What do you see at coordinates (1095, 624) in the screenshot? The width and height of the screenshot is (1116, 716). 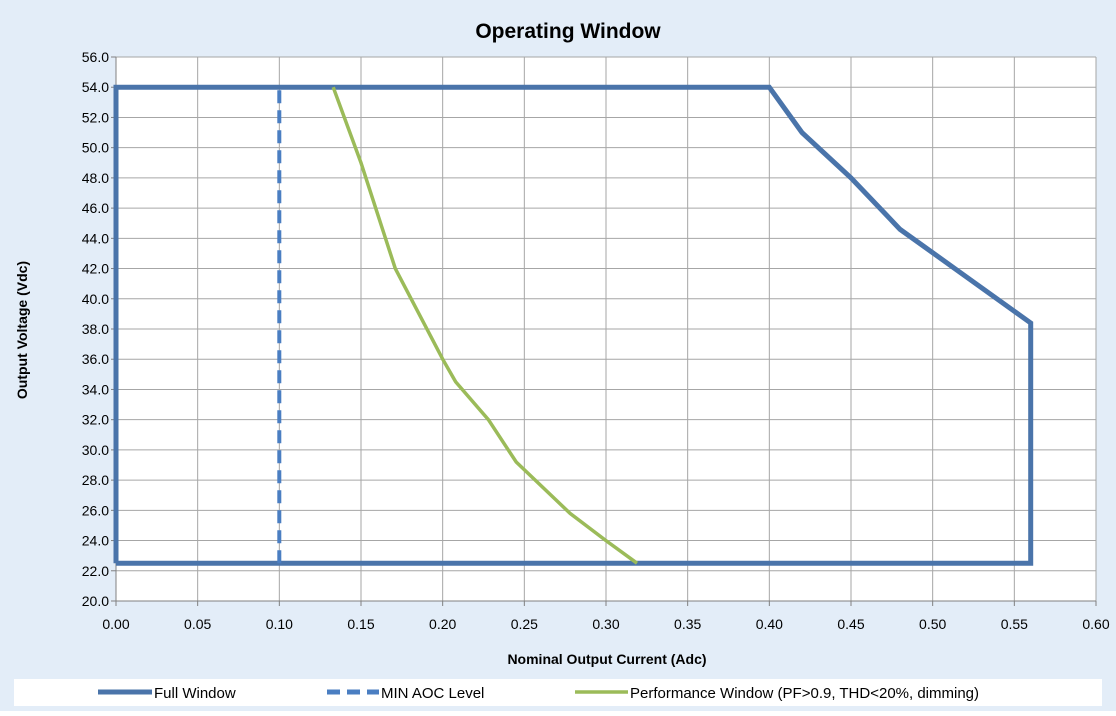 I see `x-tick-label: 0.60` at bounding box center [1095, 624].